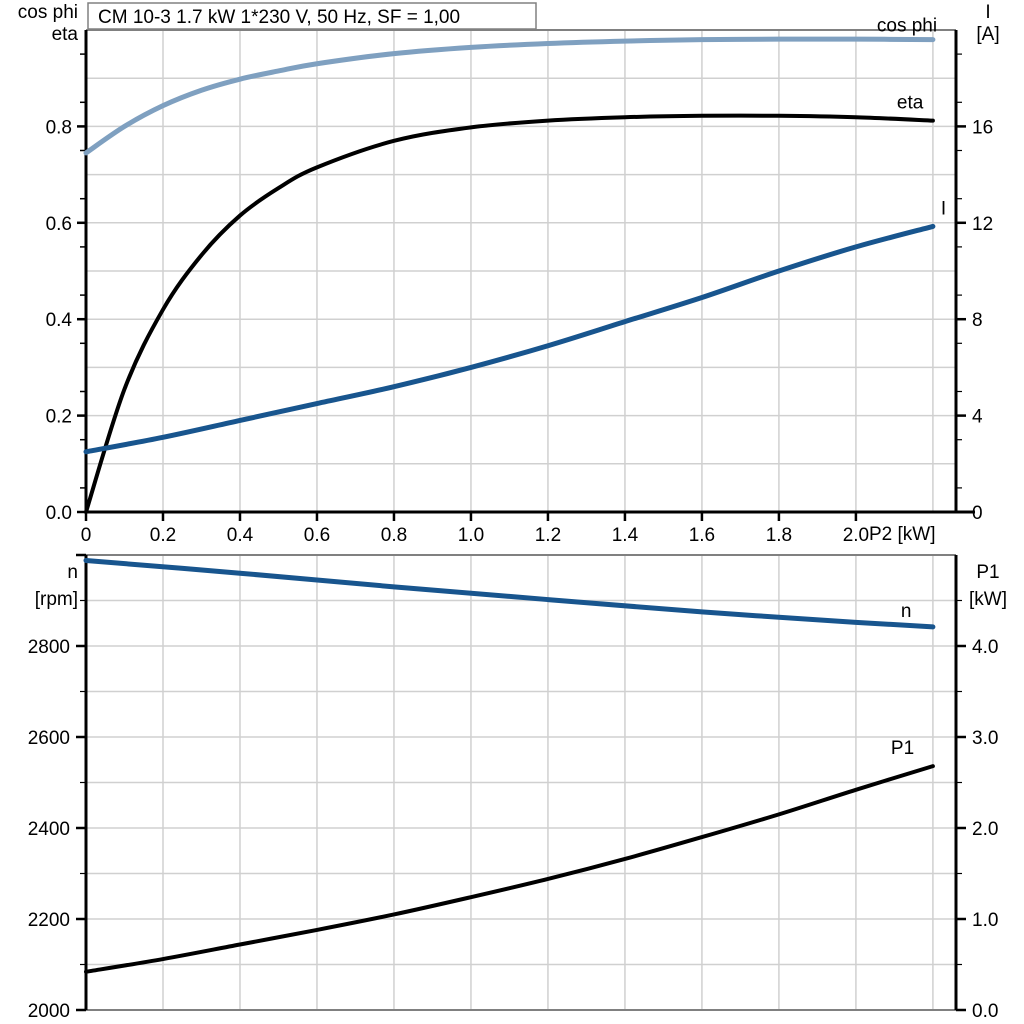 The height and width of the screenshot is (1024, 1024). I want to click on top-x-axis-tick-labels: 0 0.2 0.4 0.6 0.8 1.0 1.2 1.4 1.6 1.8 2.0, so click(475, 535).